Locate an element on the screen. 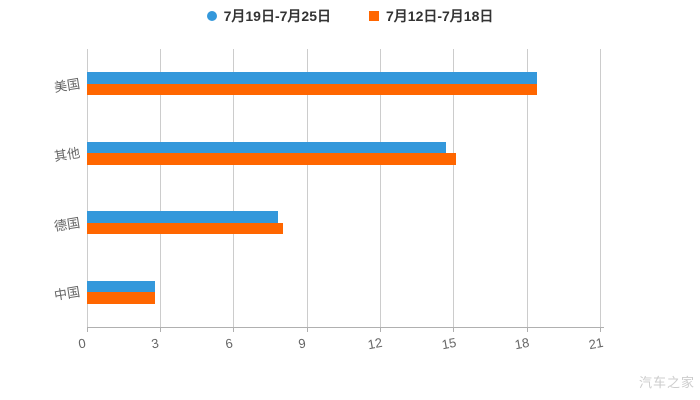  x-tick-label-15: 15 is located at coordinates (449, 343).